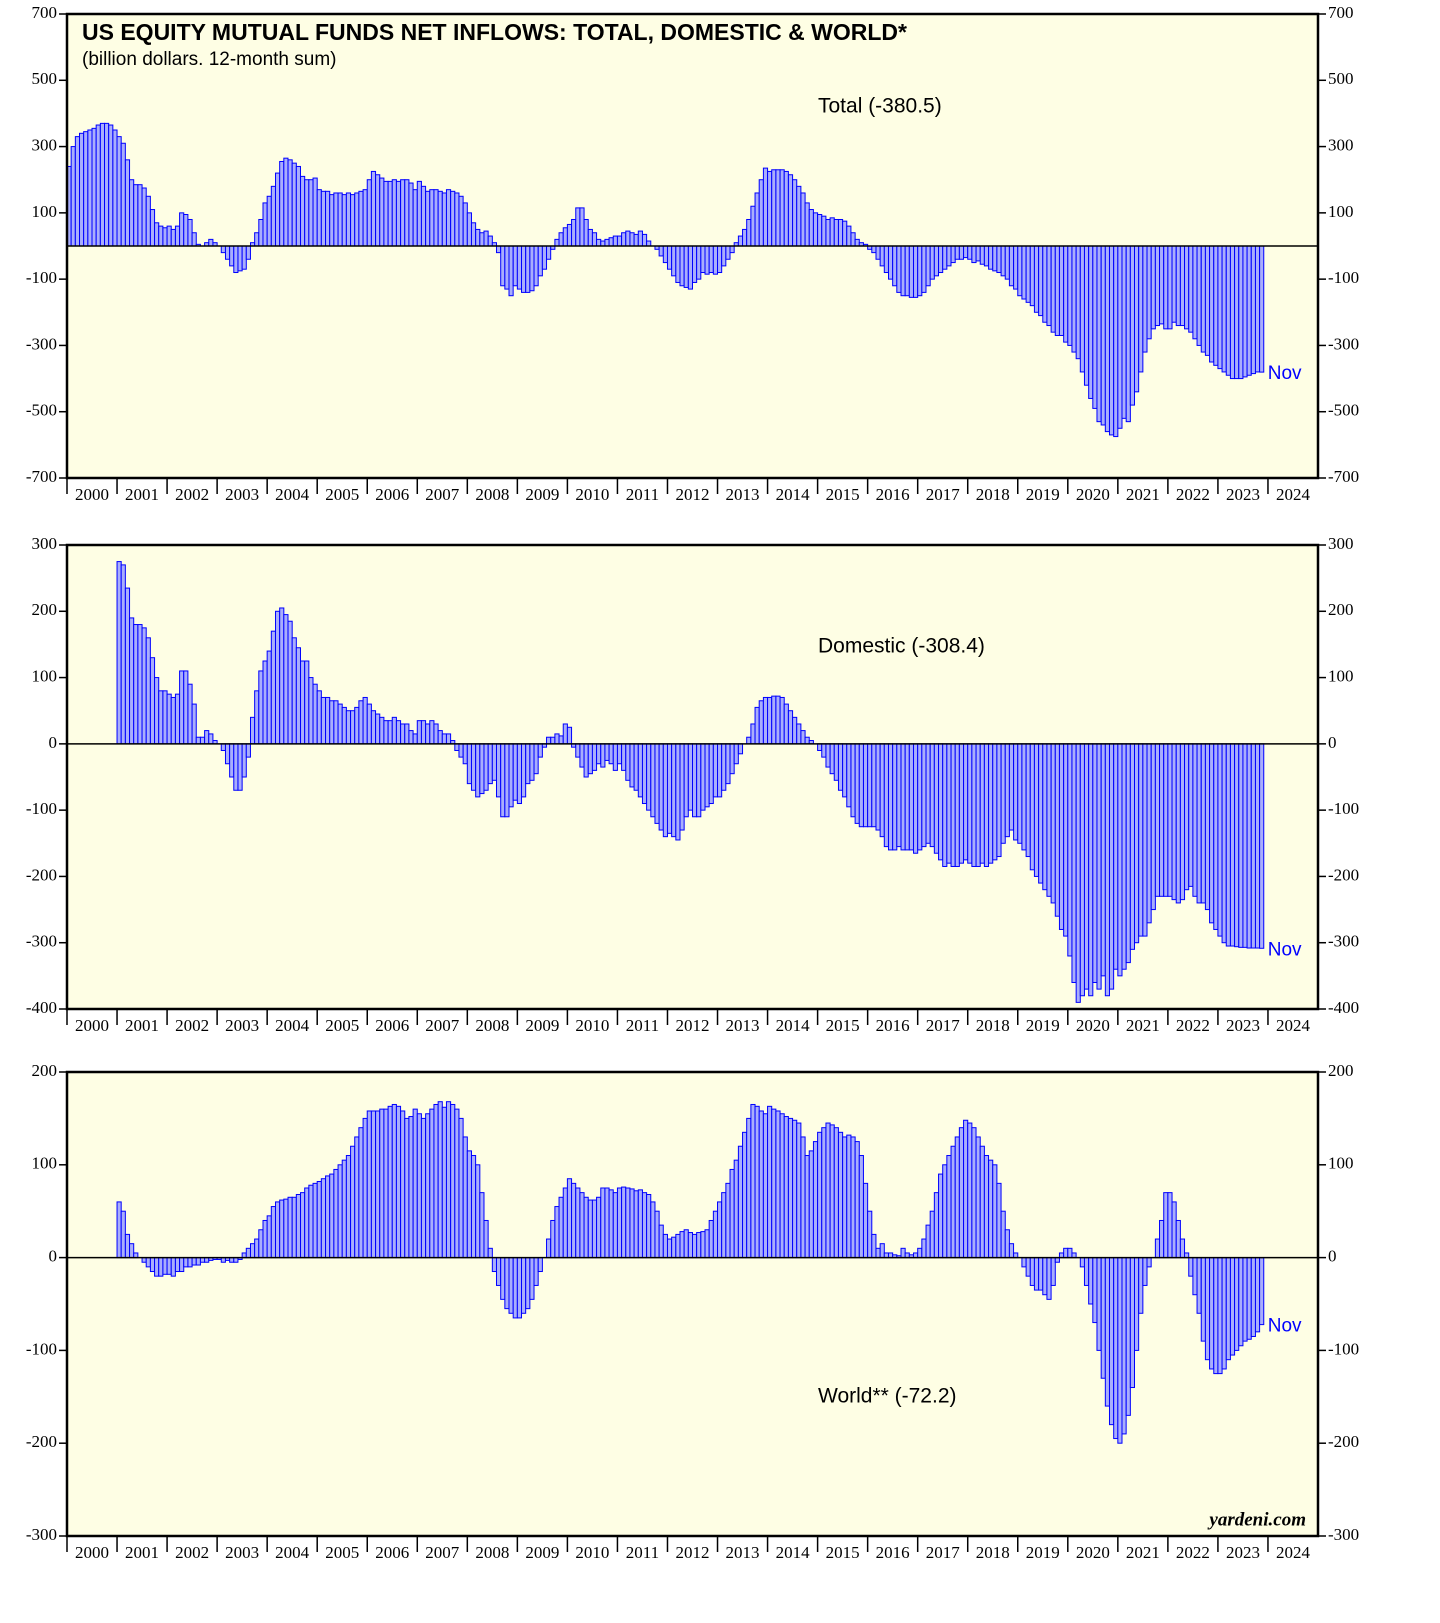  What do you see at coordinates (1243, 1025) in the screenshot?
I see `x-tick-label: 2023` at bounding box center [1243, 1025].